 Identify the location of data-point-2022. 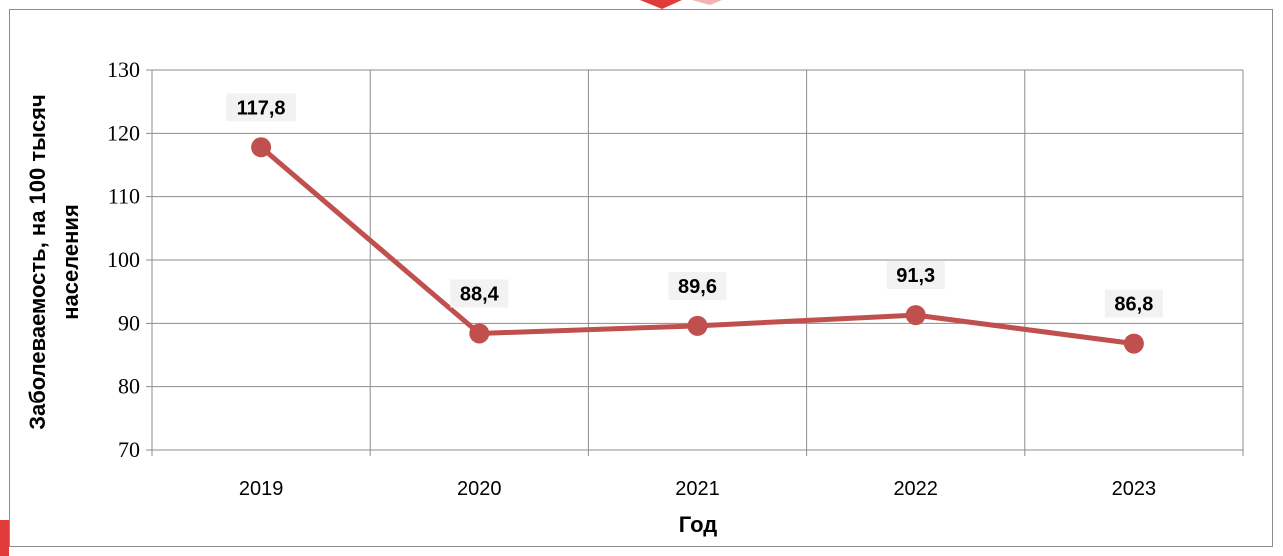
(915, 315).